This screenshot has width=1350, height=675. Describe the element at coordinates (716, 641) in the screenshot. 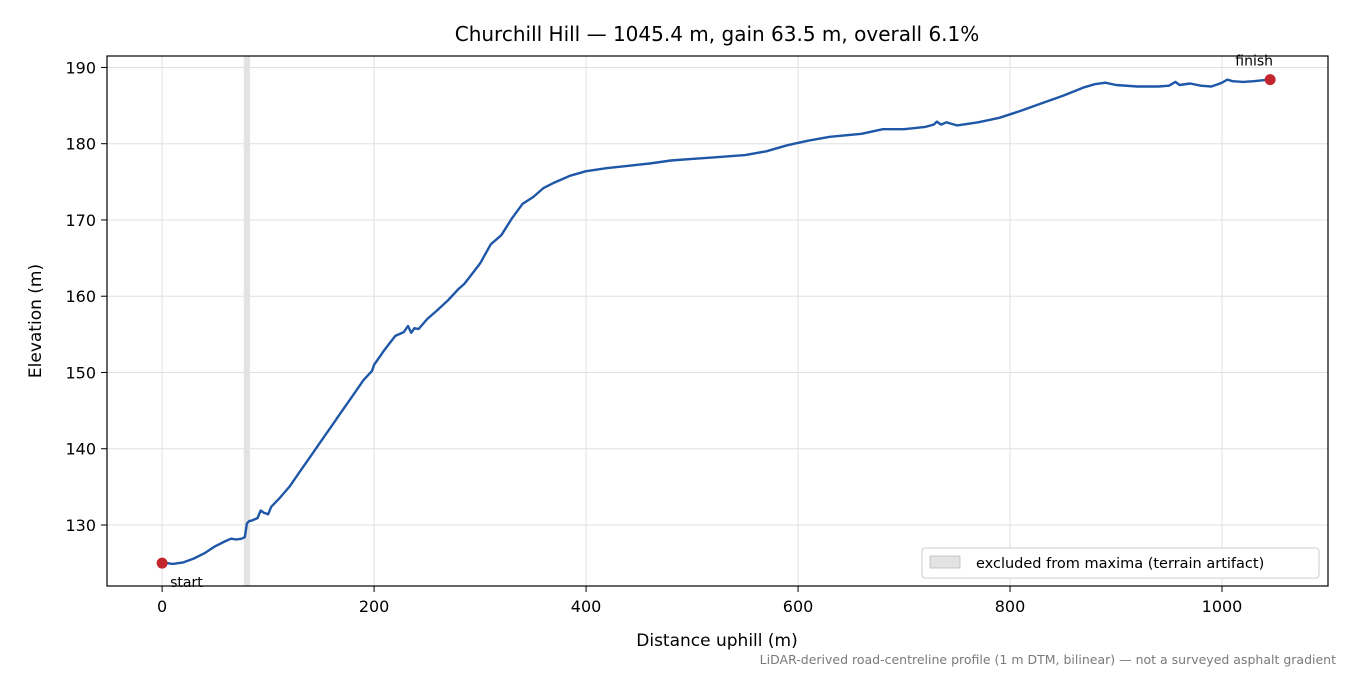

I see `x-axis-label: Distance uphill (m)` at that location.